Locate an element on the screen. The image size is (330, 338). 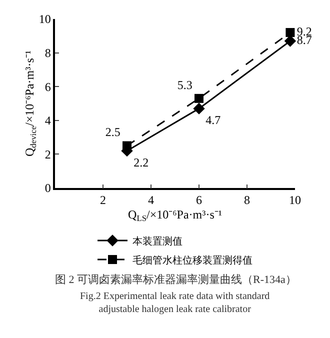
caption: Fig.2 Experimental leak rate data with standard adjustable halogen leak rate calibrator is located at coordinates (175, 303).